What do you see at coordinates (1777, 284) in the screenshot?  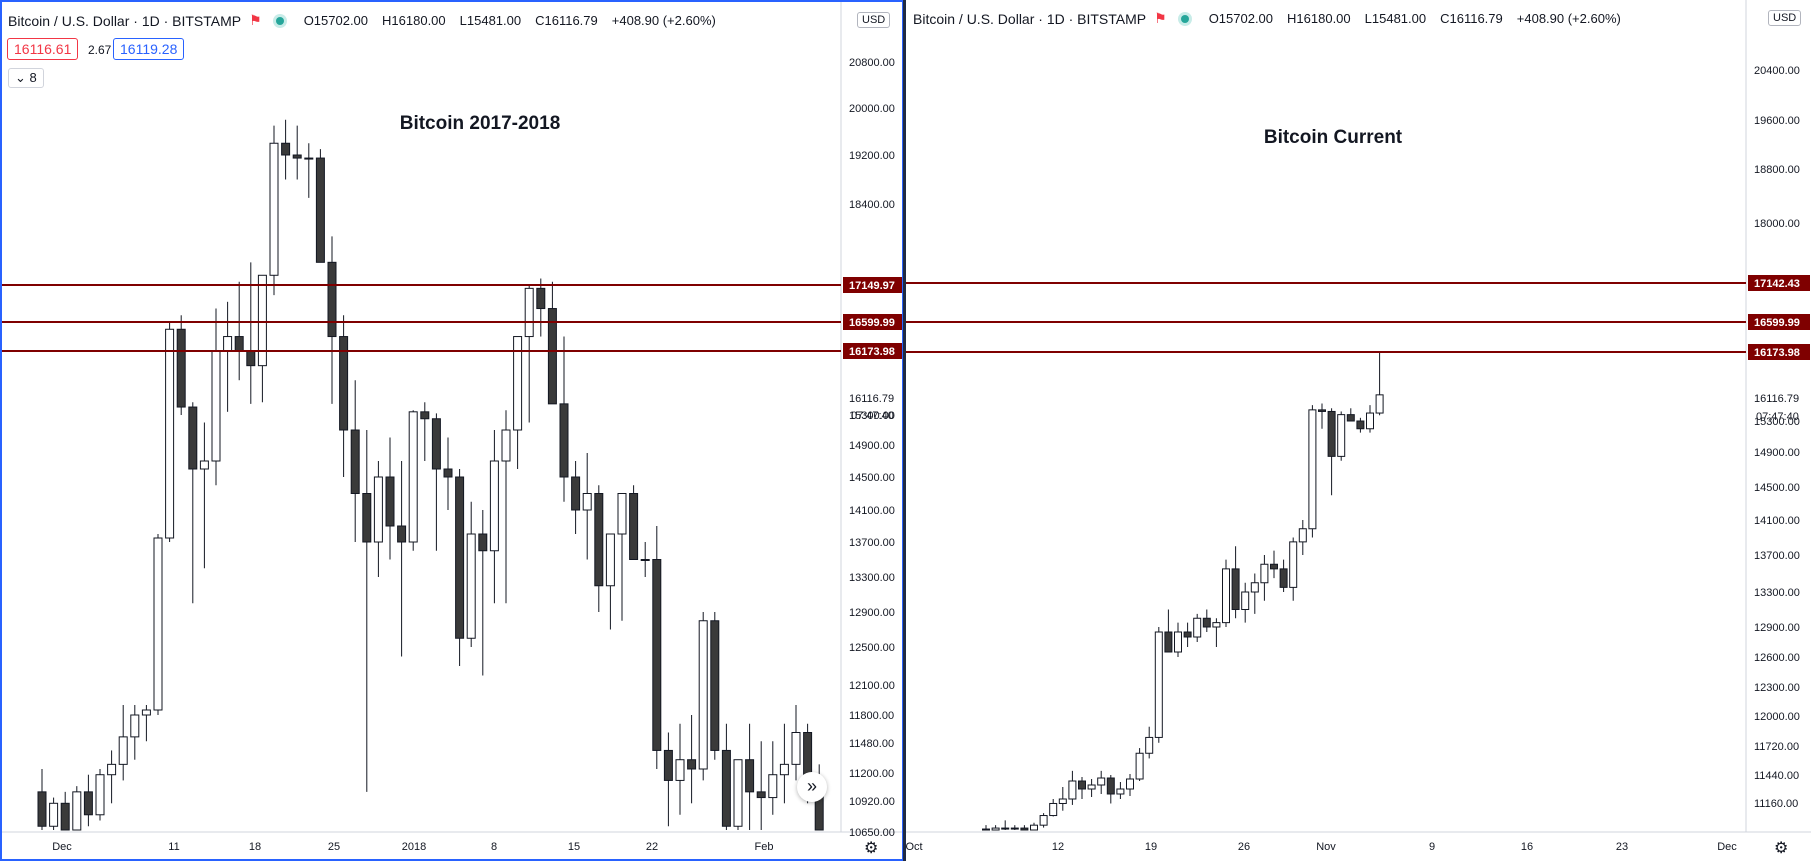 I see `level-price-label: 17142.43` at bounding box center [1777, 284].